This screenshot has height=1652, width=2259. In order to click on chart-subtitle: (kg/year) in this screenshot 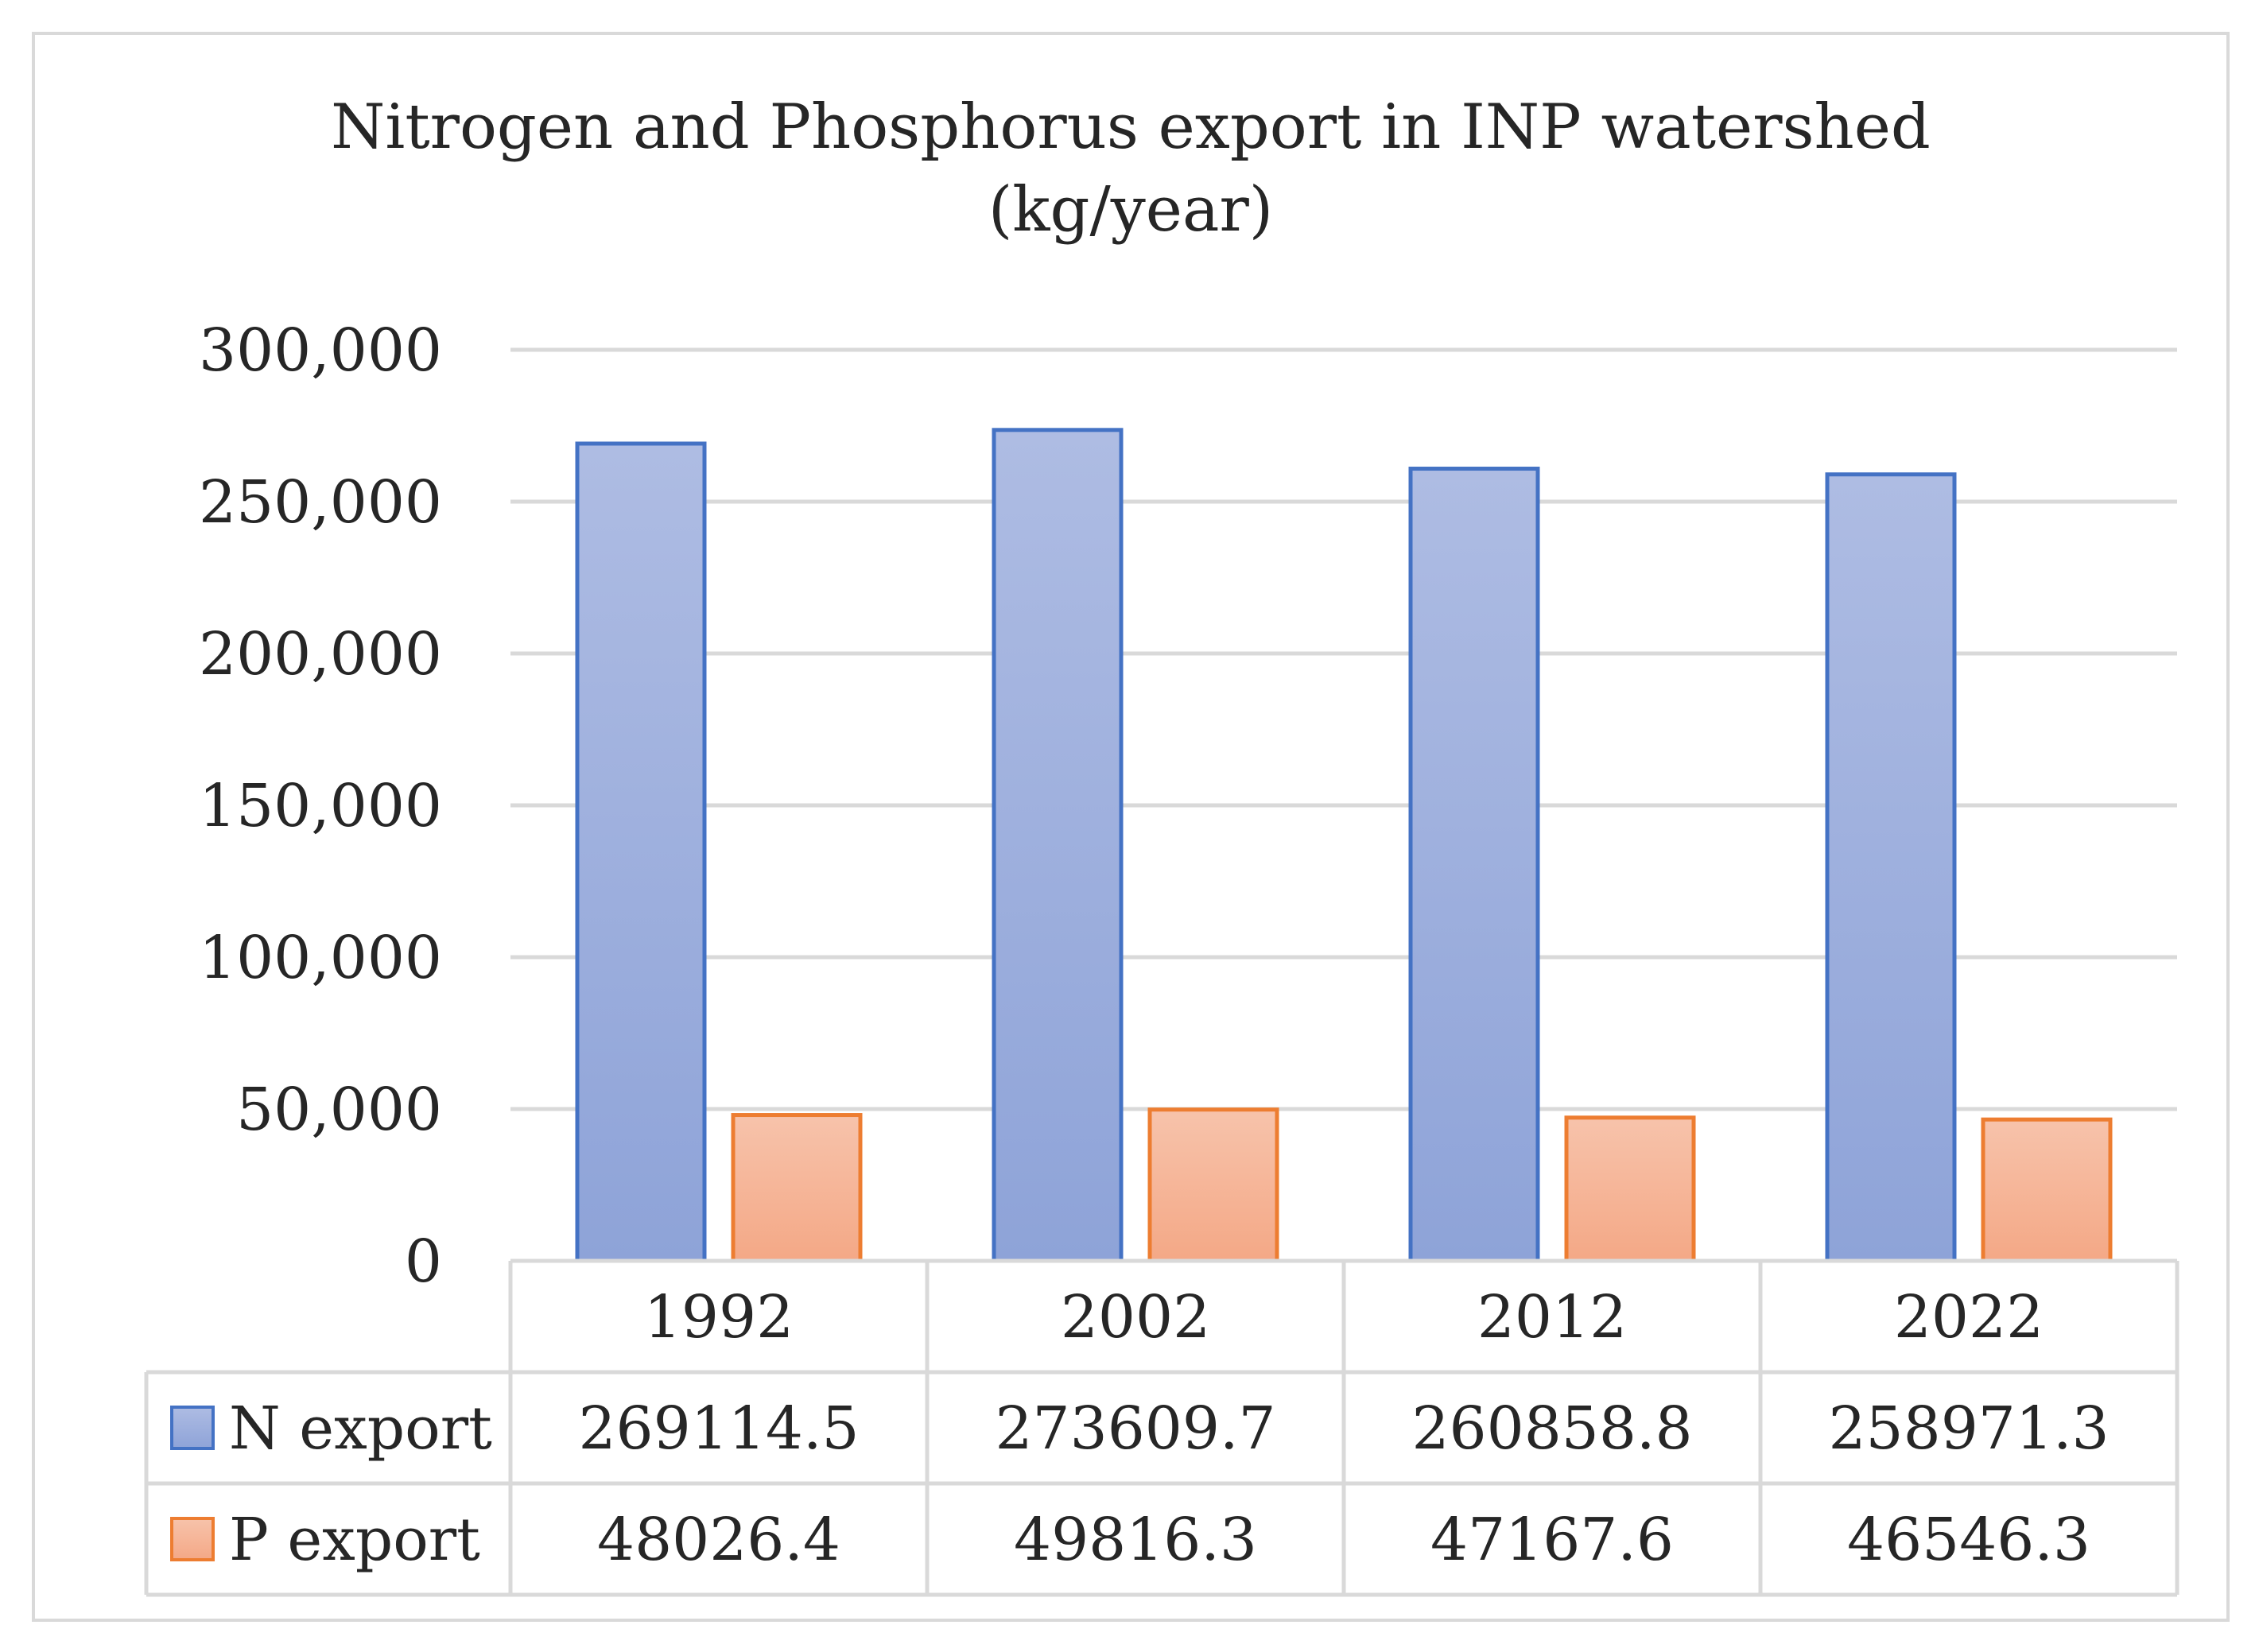, I will do `click(1130, 210)`.